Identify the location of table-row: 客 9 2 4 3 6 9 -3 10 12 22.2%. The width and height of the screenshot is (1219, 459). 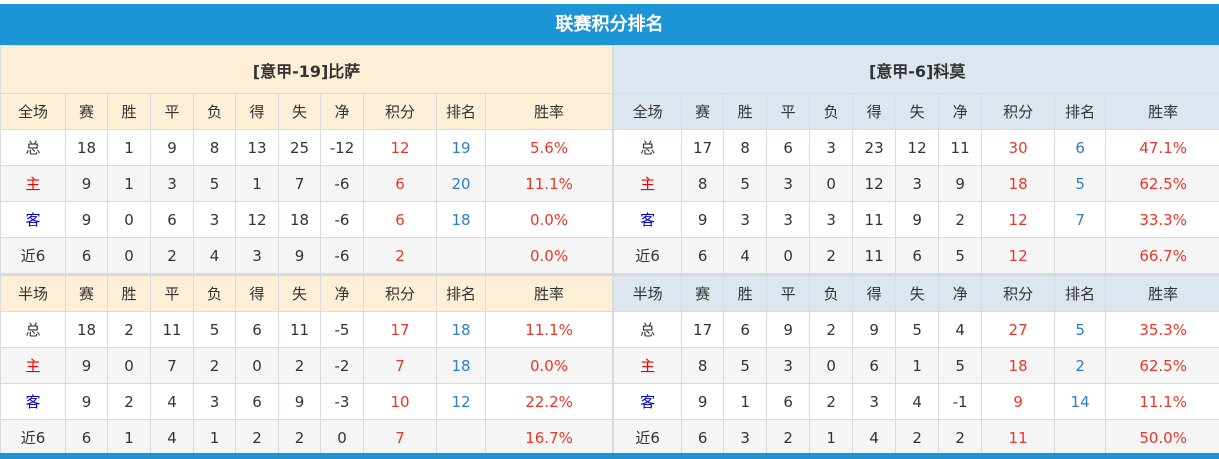
(307, 401).